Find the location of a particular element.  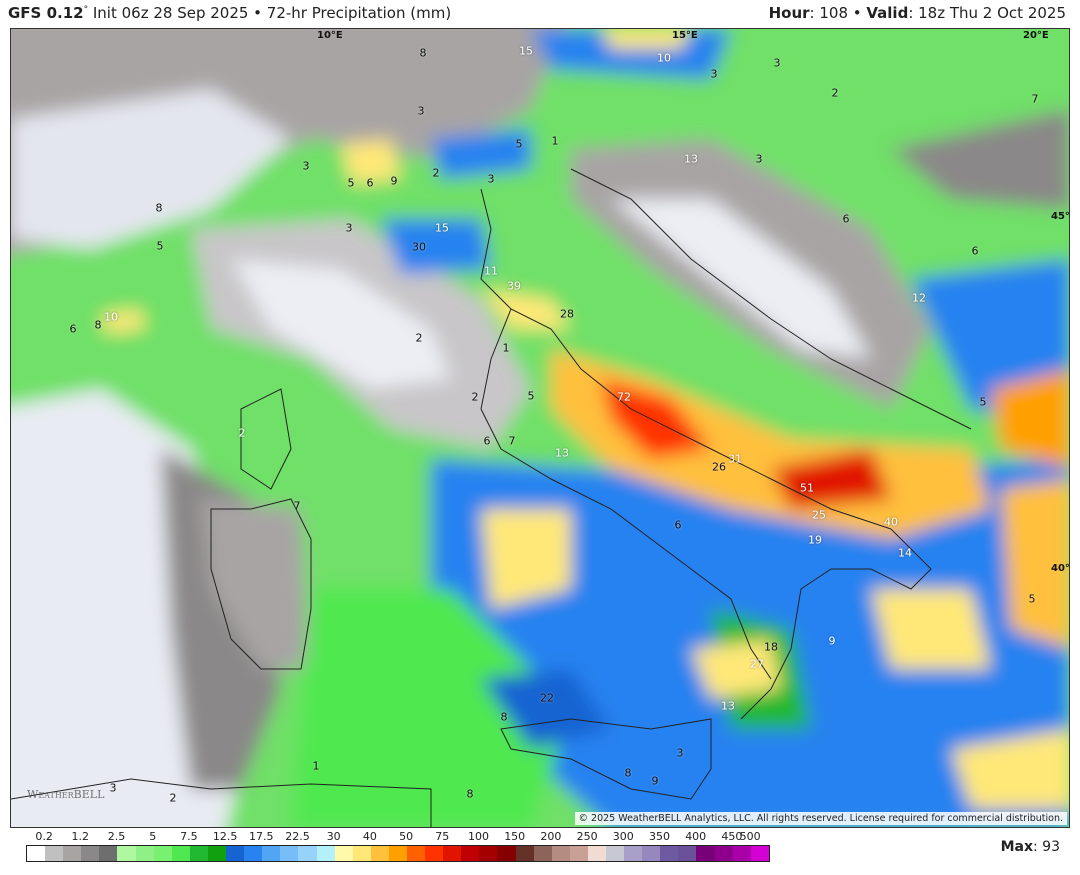

valid-value: : 18z Thu 2 Oct 2025 is located at coordinates (987, 13).